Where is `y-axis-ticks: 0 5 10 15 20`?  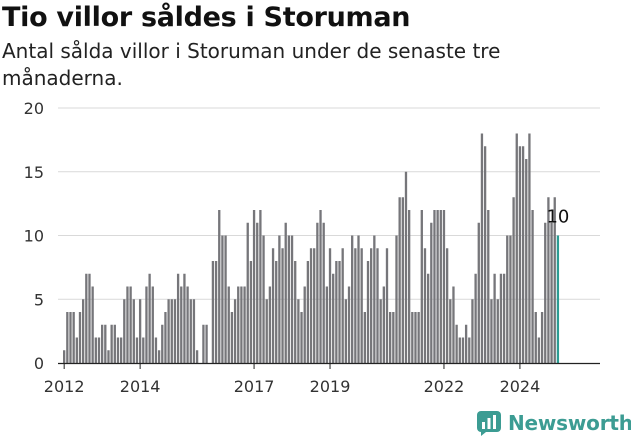
y-axis-ticks: 0 5 10 15 20 is located at coordinates (34, 236).